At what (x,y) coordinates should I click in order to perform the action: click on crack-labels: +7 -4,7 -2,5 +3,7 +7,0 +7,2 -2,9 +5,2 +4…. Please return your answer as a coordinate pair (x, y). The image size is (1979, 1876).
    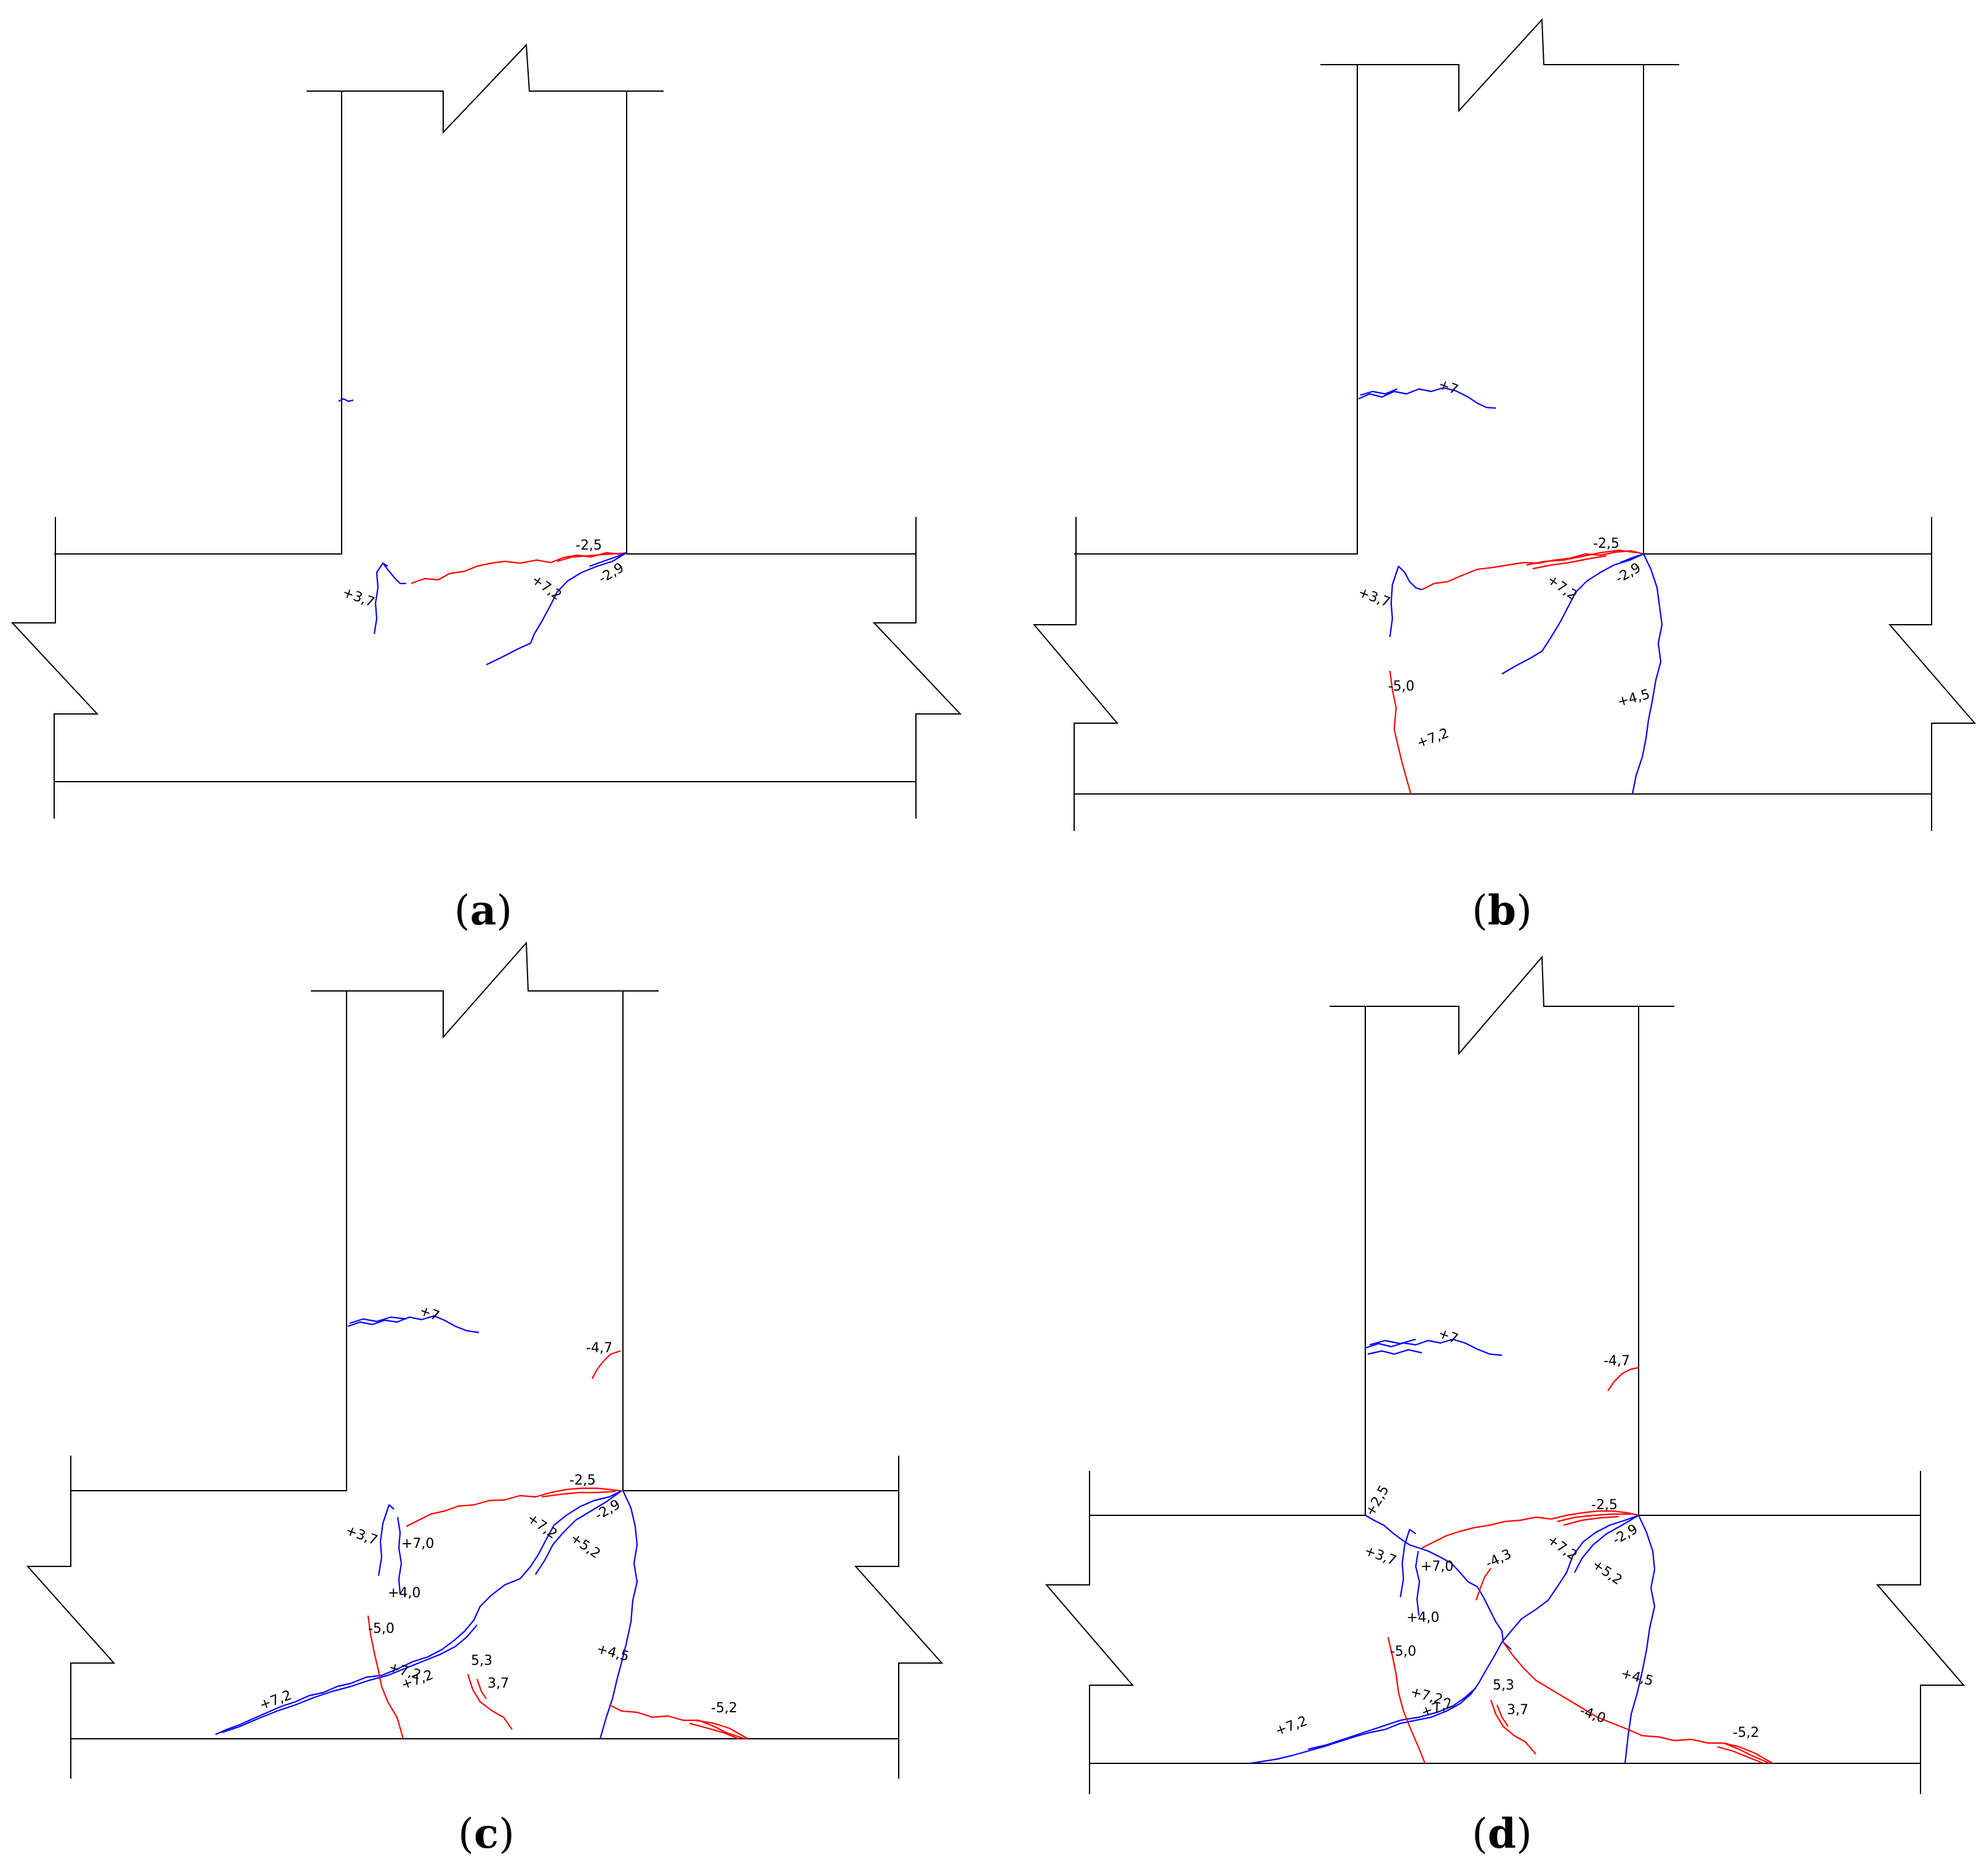
    Looking at the image, I should click on (497, 1510).